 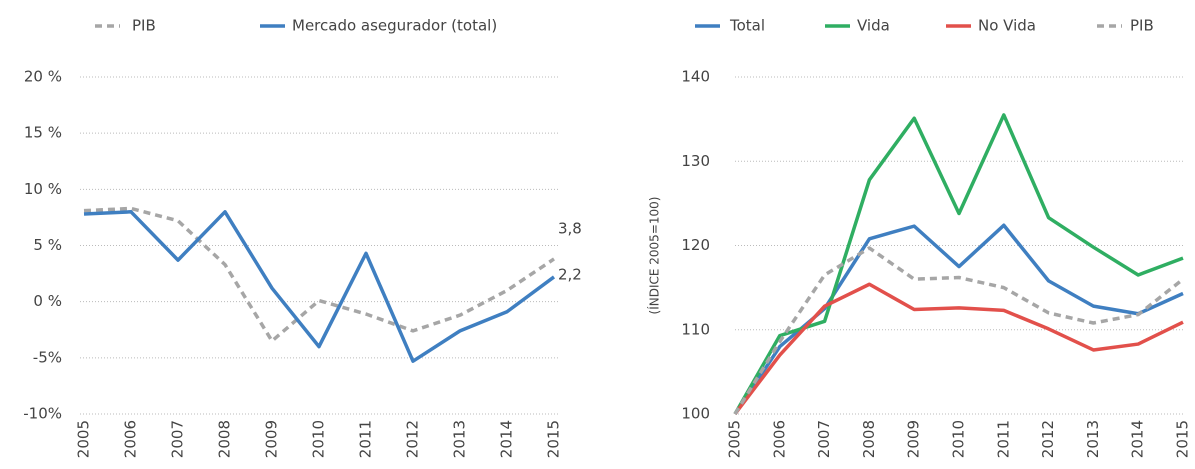 What do you see at coordinates (873, 26) in the screenshot?
I see `legend-label: Vida` at bounding box center [873, 26].